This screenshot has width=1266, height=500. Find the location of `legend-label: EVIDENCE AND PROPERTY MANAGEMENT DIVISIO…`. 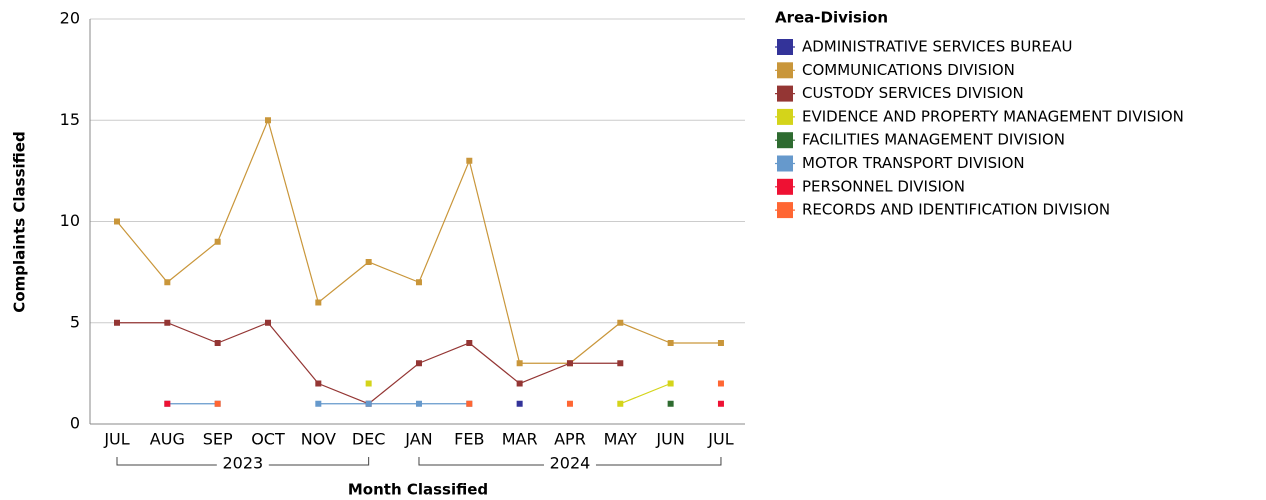

legend-label: EVIDENCE AND PROPERTY MANAGEMENT DIVISIO… is located at coordinates (993, 116).